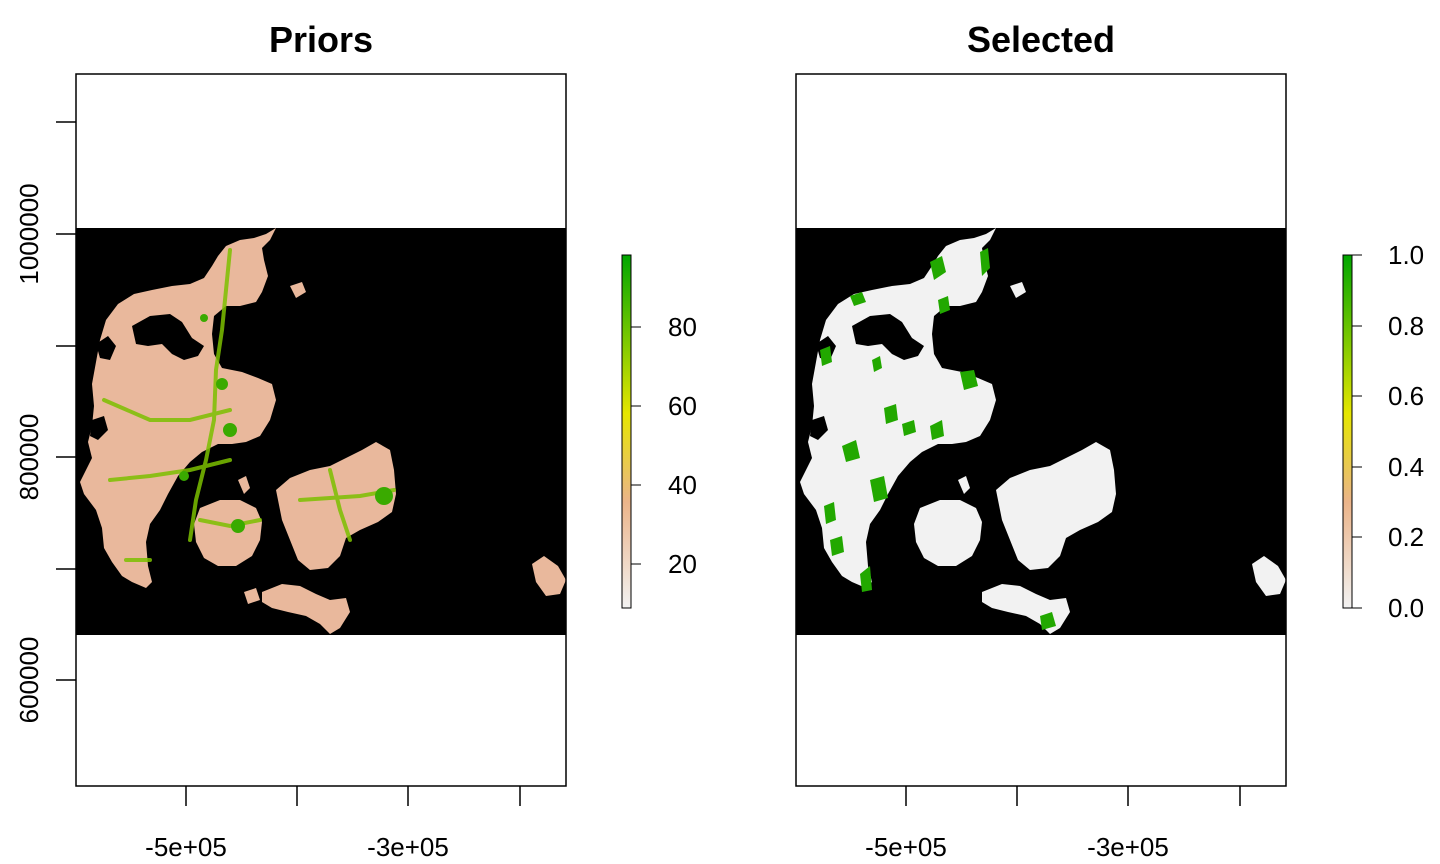 The width and height of the screenshot is (1440, 864). I want to click on priors-laeso, so click(298, 290).